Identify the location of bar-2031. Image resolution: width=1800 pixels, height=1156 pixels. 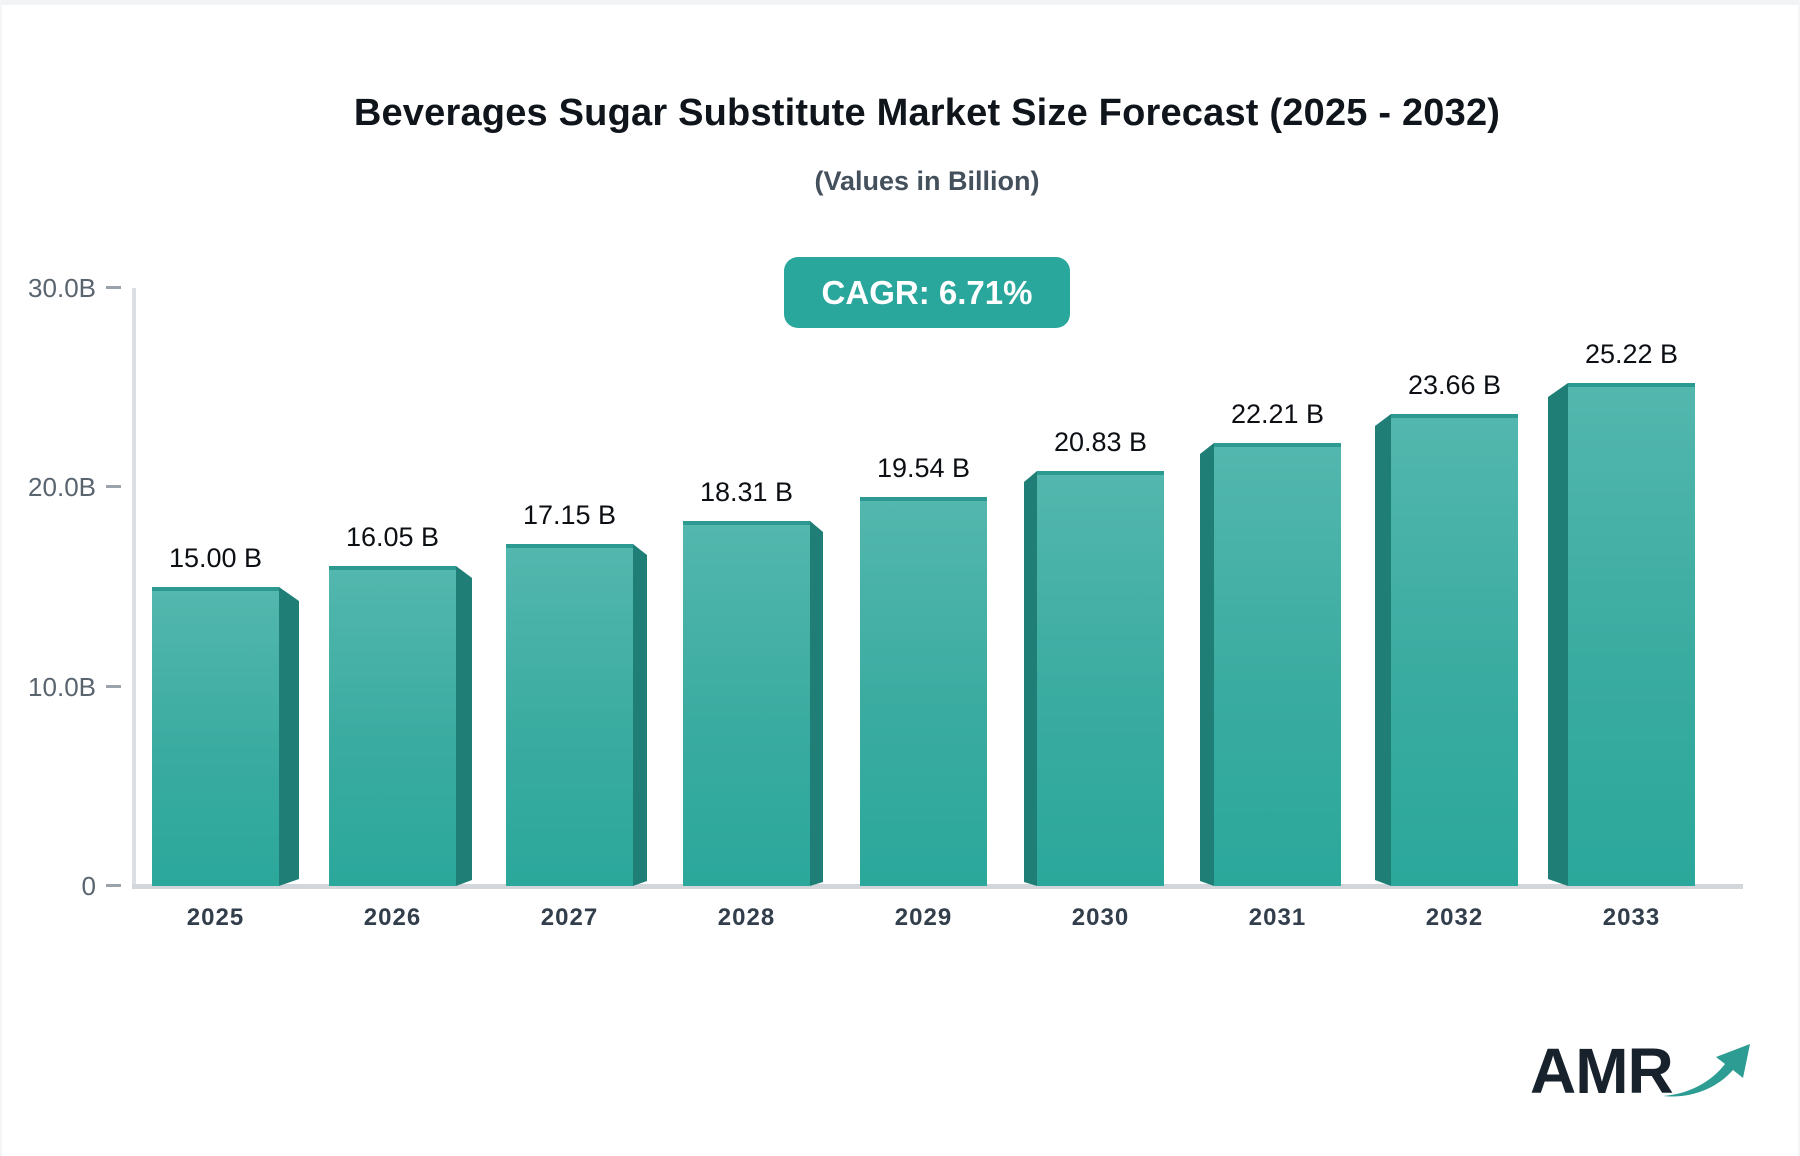
(1277, 664).